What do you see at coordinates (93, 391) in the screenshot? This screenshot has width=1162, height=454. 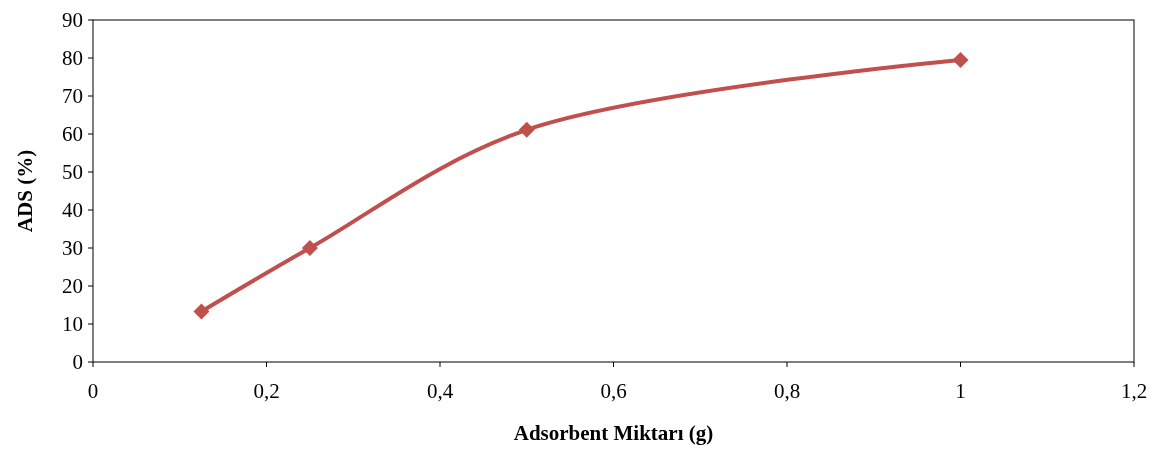 I see `x-tick-label: 0` at bounding box center [93, 391].